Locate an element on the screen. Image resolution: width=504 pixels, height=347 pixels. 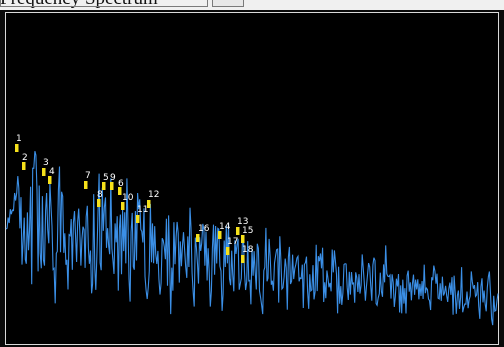
peak-label-5: 5 is located at coordinates (106, 178).